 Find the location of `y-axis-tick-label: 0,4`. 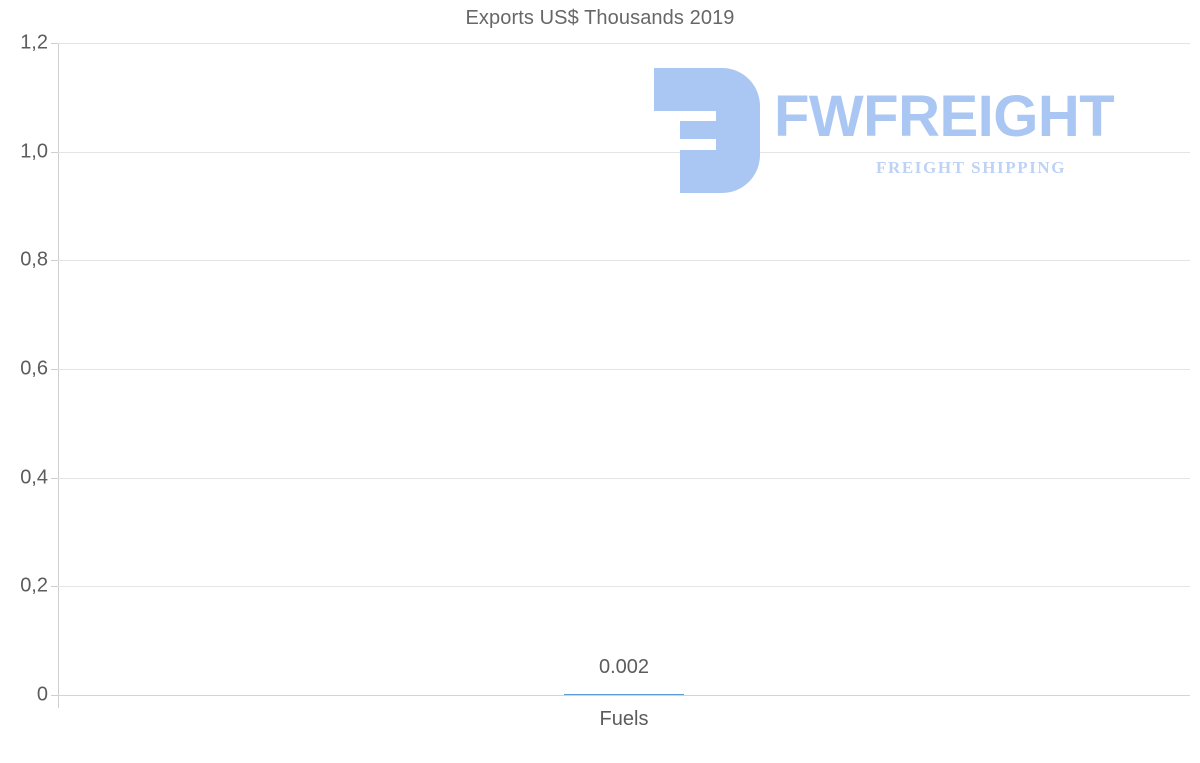

y-axis-tick-label: 0,4 is located at coordinates (34, 477).